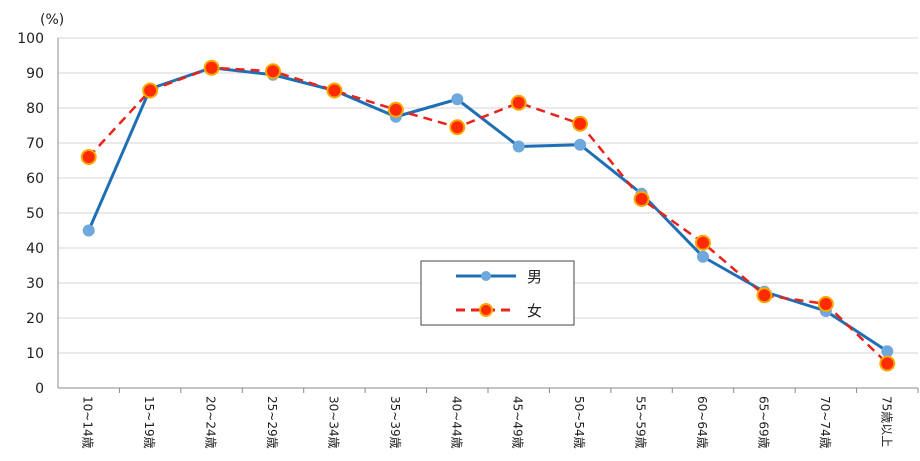 The width and height of the screenshot is (920, 461). What do you see at coordinates (35, 249) in the screenshot?
I see `y-tick-label: 40` at bounding box center [35, 249].